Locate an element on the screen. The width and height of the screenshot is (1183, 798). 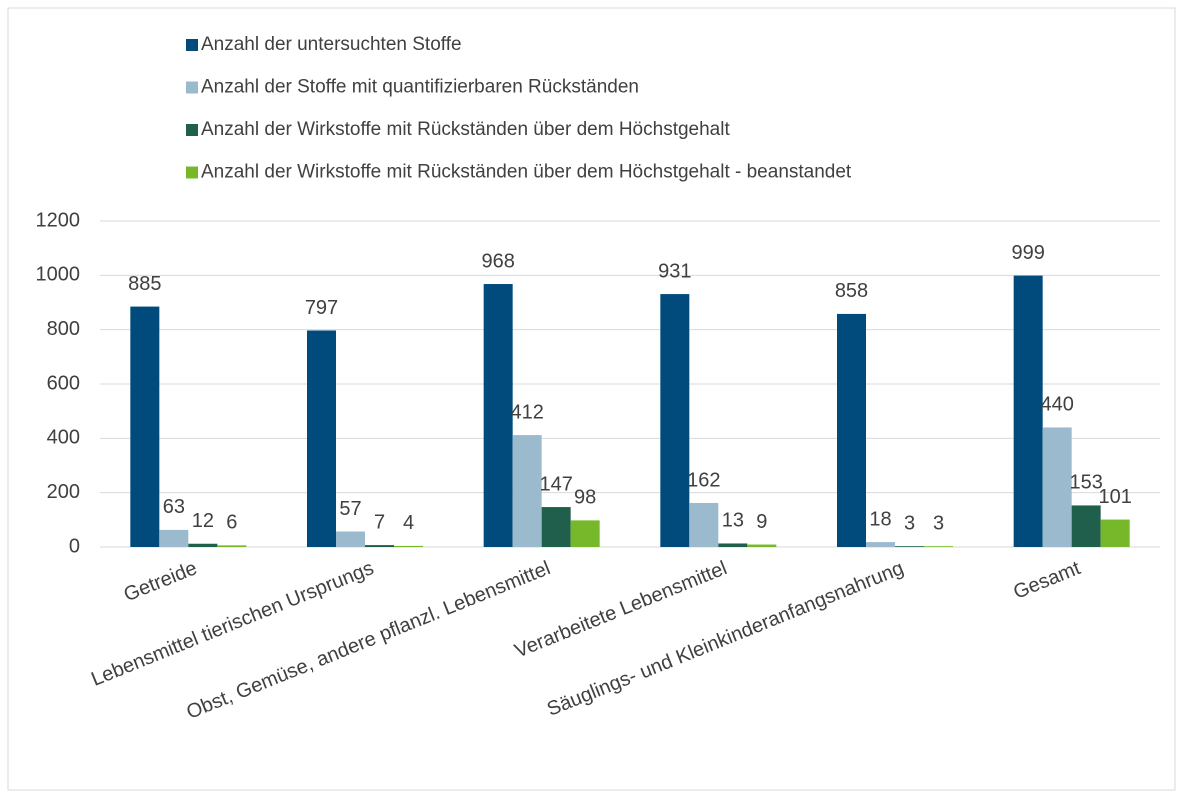
y-tick-label: 200 is located at coordinates (63, 492).